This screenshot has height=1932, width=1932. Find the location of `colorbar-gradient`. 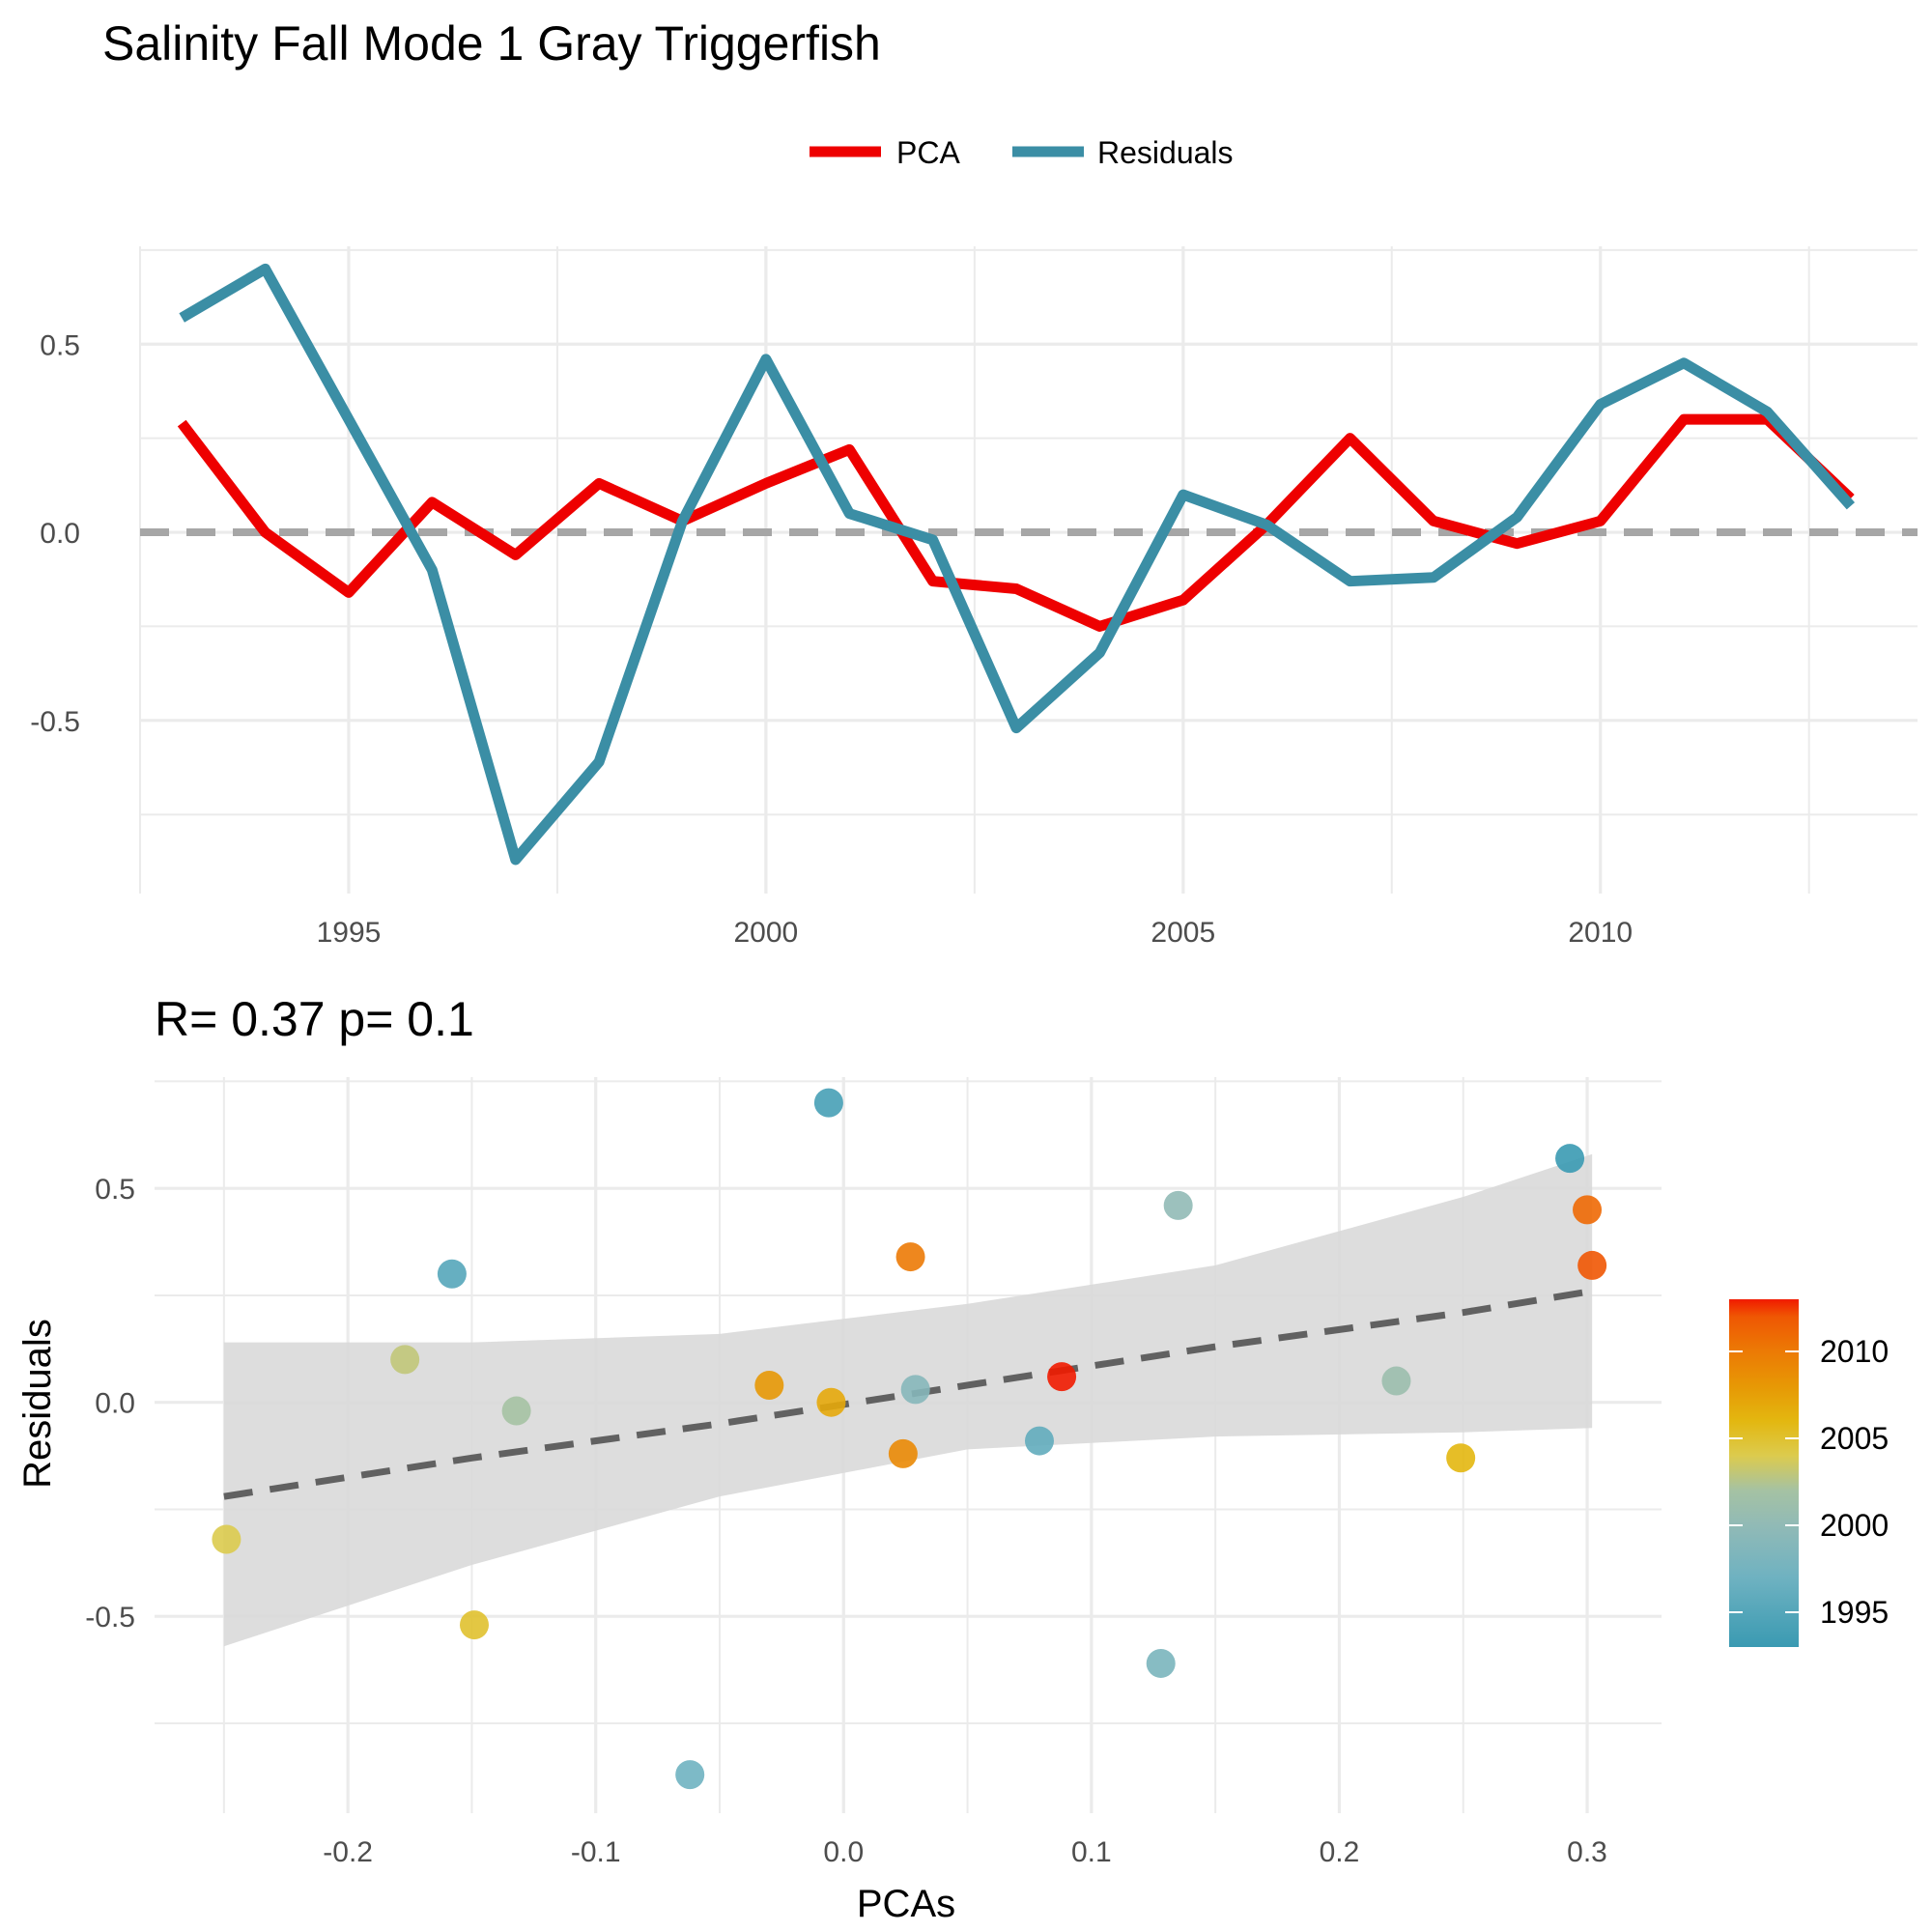

colorbar-gradient is located at coordinates (1764, 1473).